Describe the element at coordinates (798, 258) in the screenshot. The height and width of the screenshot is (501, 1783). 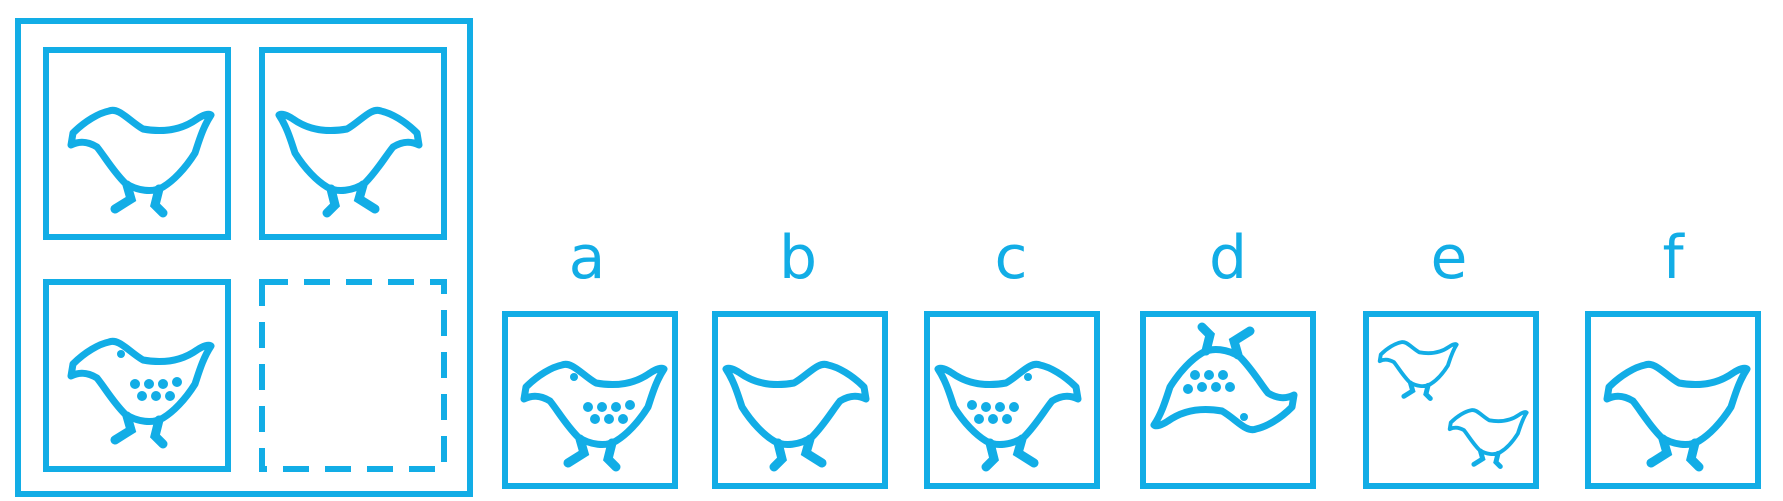
I see `option-b-label: b` at that location.